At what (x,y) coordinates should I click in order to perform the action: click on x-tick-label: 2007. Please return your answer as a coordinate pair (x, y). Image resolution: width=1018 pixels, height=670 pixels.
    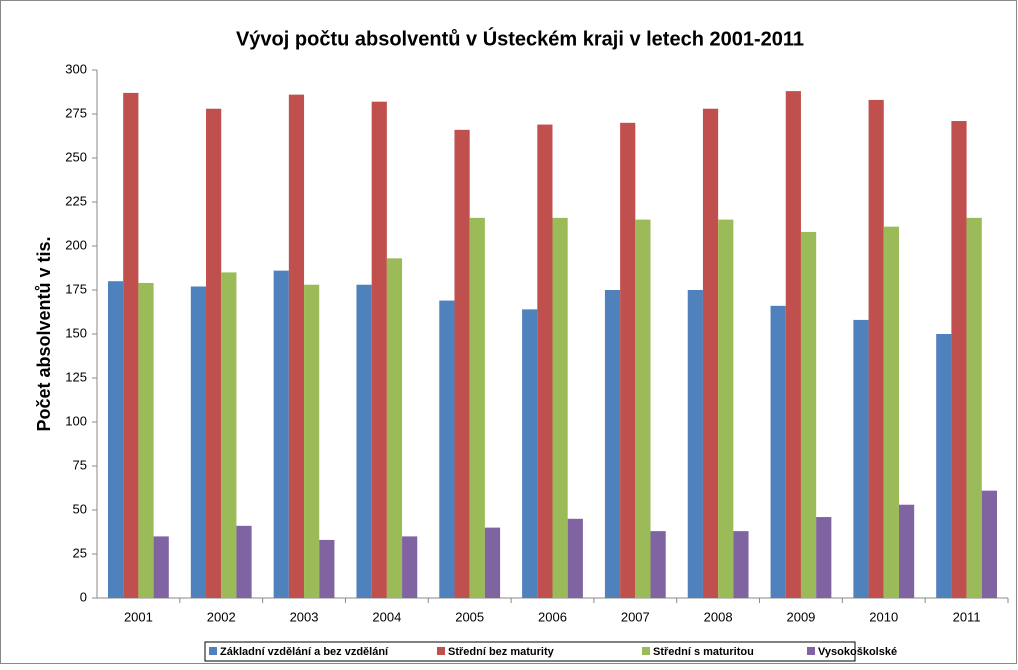
    Looking at the image, I should click on (635, 616).